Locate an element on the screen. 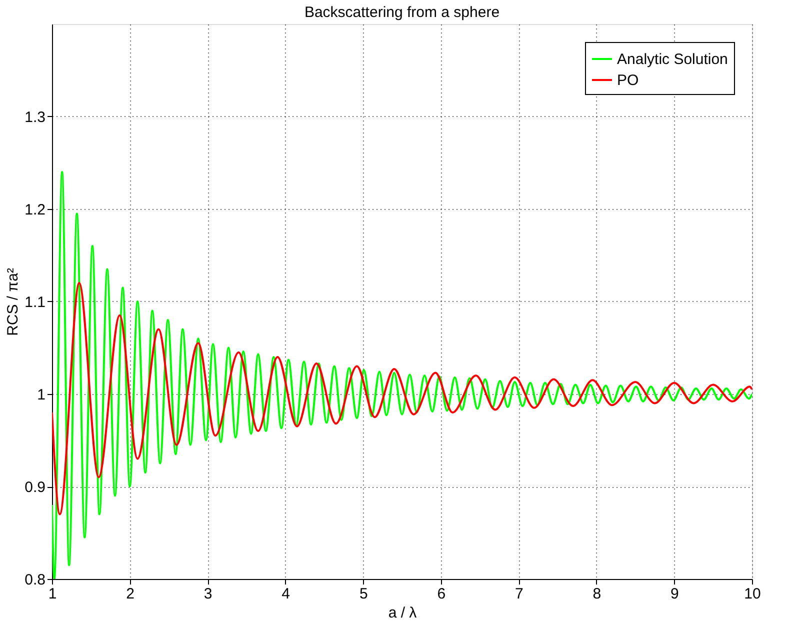 The width and height of the screenshot is (796, 644). x-tick-label: 9 is located at coordinates (674, 594).